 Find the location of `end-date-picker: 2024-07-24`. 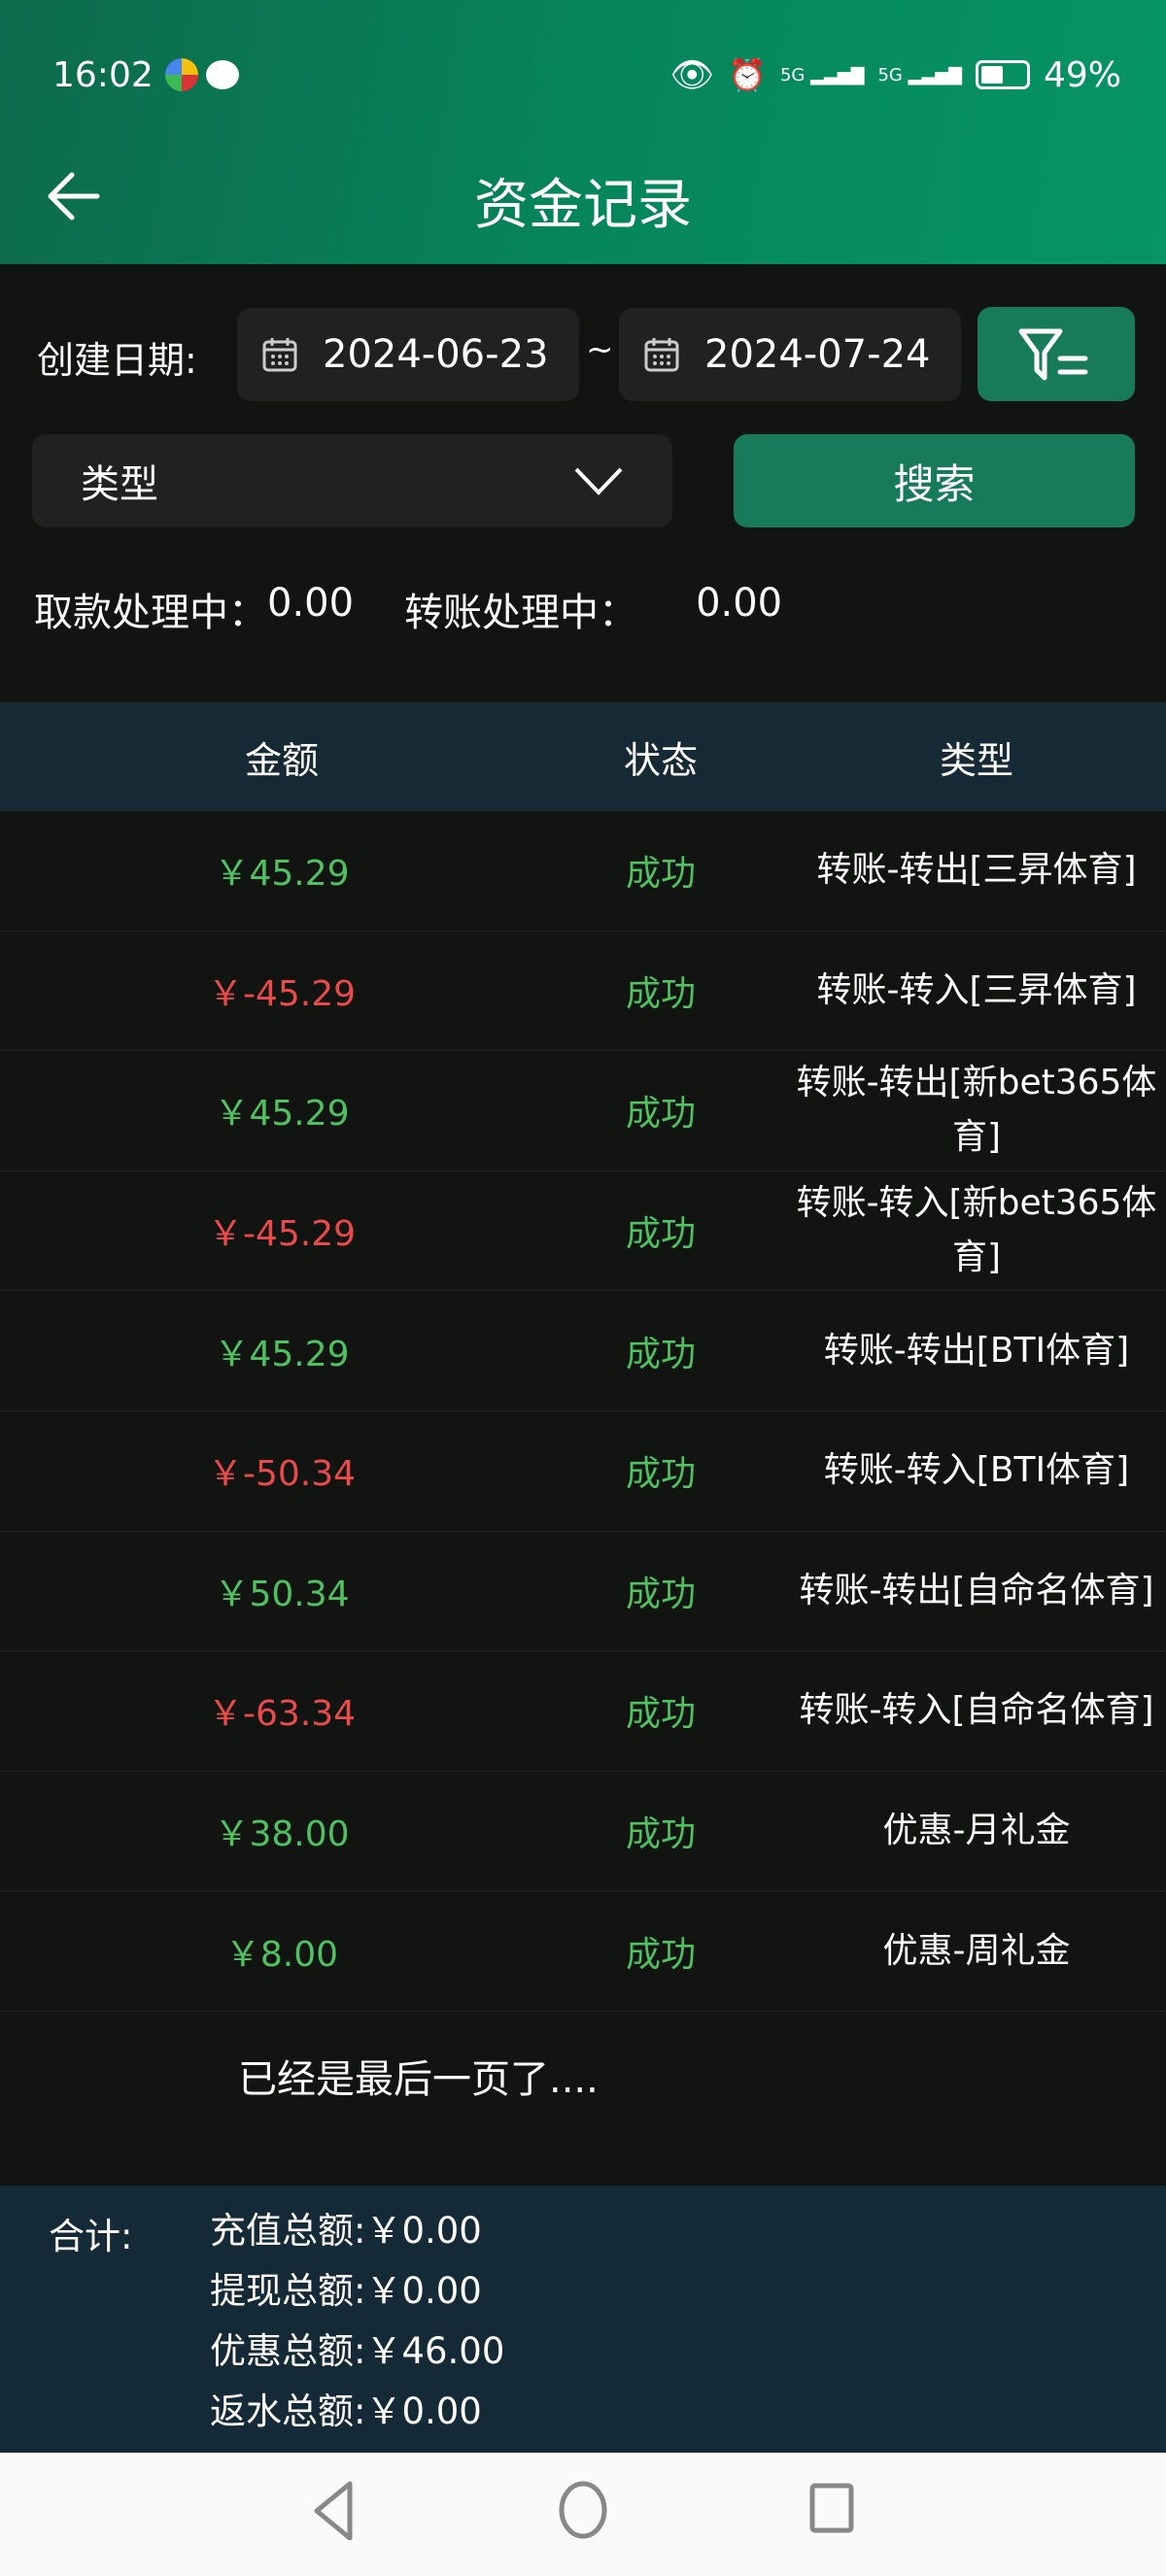

end-date-picker: 2024-07-24 is located at coordinates (790, 354).